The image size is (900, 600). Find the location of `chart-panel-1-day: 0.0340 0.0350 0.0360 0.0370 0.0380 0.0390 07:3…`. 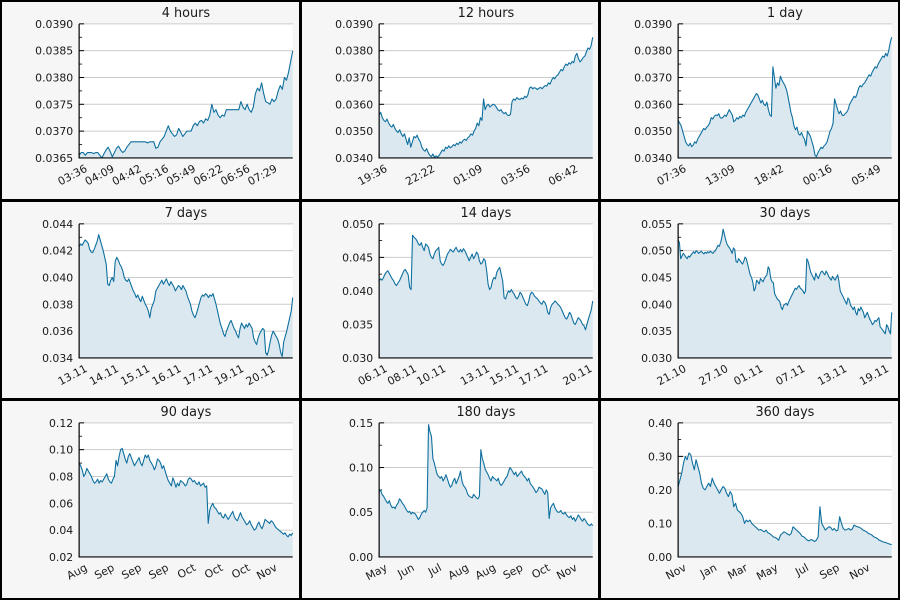

chart-panel-1-day: 0.0340 0.0350 0.0360 0.0370 0.0380 0.0390 07:3… is located at coordinates (749, 100).